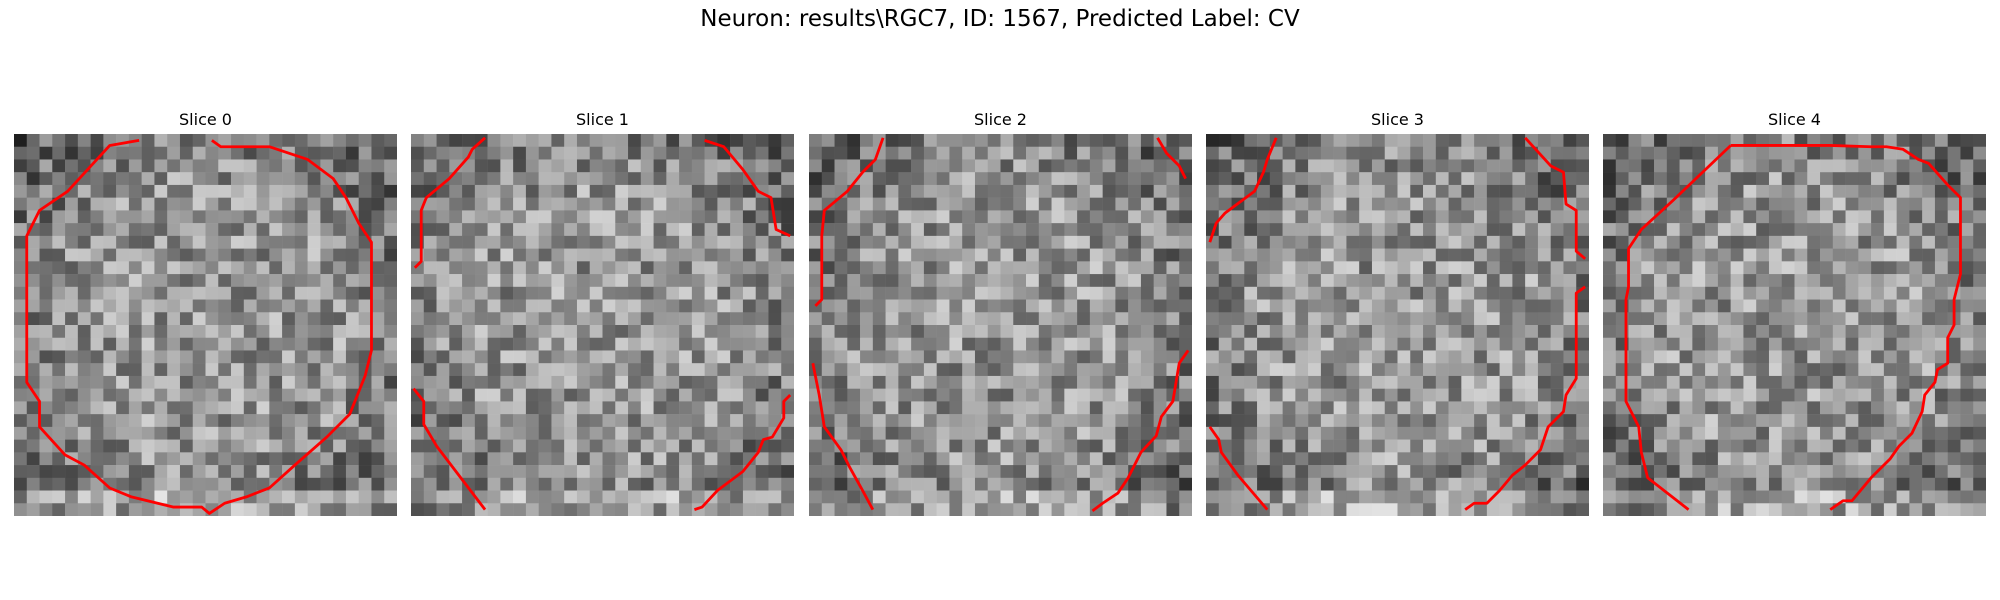  I want to click on slice-title: Slice 2, so click(1000, 119).